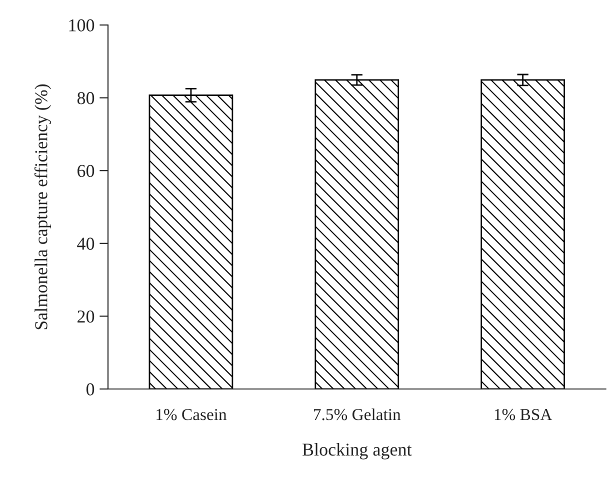 The width and height of the screenshot is (607, 477). I want to click on y-tick-label: 100, so click(81, 25).